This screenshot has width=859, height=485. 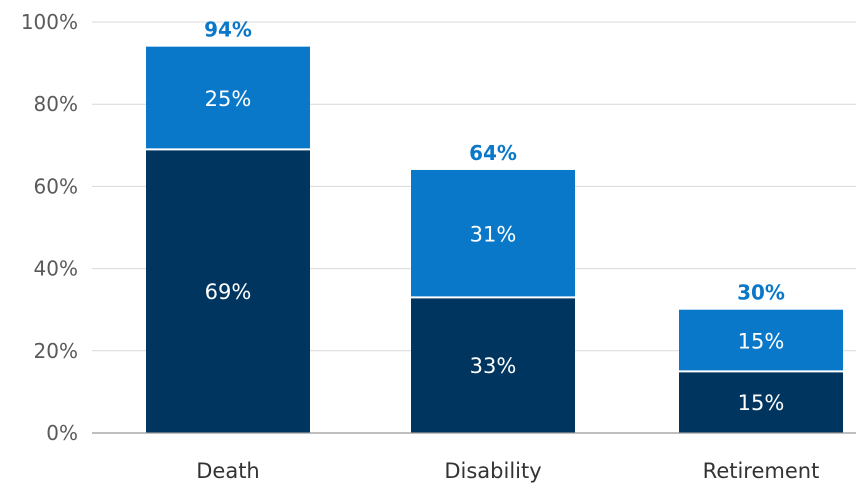 I want to click on y-axis: 0% 20% 40% 60% 80% 100%, so click(x=49, y=227).